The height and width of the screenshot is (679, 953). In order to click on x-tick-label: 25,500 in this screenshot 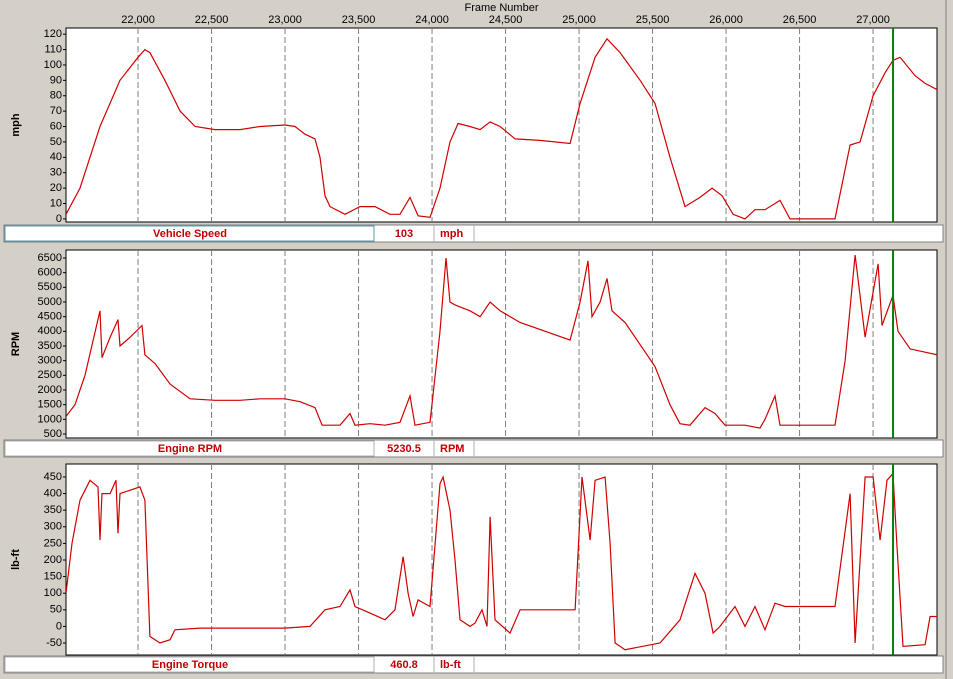, I will do `click(653, 20)`.